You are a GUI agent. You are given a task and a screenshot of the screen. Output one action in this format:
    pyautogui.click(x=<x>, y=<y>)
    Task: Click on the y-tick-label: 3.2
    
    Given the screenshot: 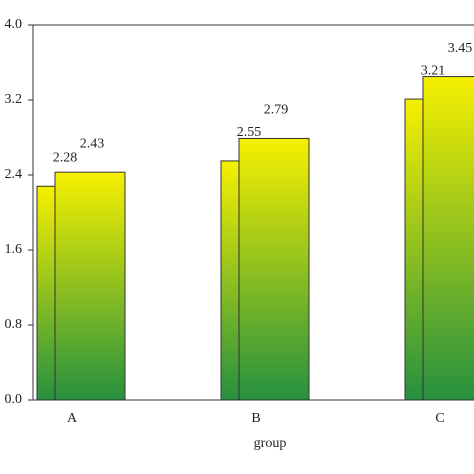 What is the action you would take?
    pyautogui.click(x=14, y=99)
    